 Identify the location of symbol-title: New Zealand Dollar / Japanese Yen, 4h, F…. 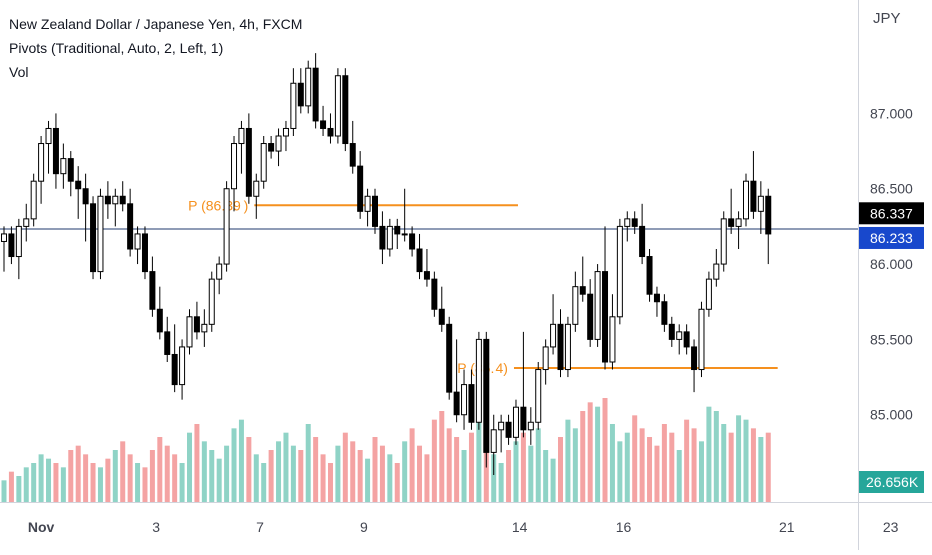
(156, 24).